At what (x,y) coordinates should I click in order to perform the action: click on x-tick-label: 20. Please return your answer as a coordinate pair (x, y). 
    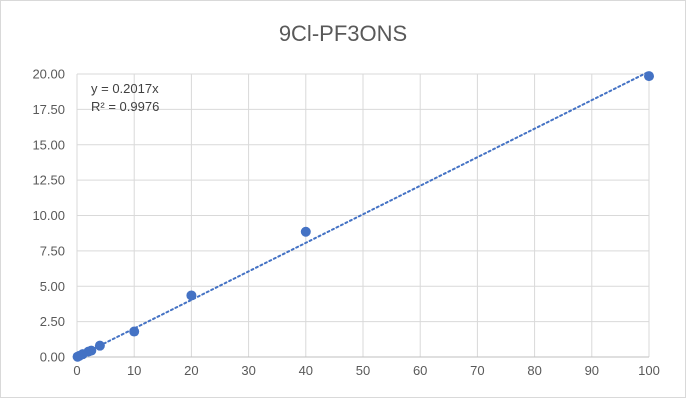
    Looking at the image, I should click on (191, 370).